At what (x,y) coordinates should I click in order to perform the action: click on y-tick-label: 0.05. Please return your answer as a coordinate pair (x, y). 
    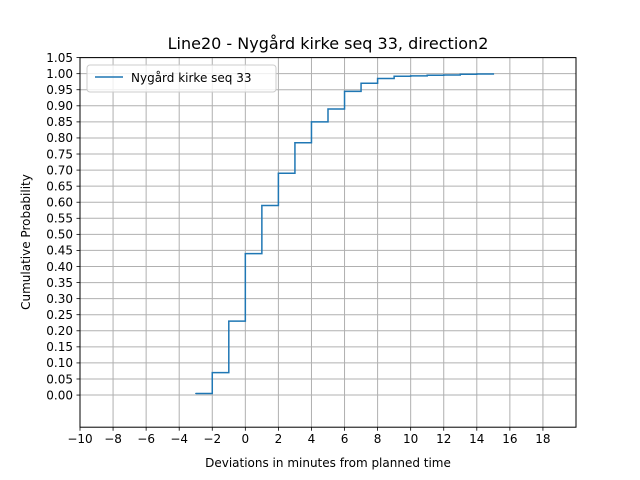
    Looking at the image, I should click on (59, 379).